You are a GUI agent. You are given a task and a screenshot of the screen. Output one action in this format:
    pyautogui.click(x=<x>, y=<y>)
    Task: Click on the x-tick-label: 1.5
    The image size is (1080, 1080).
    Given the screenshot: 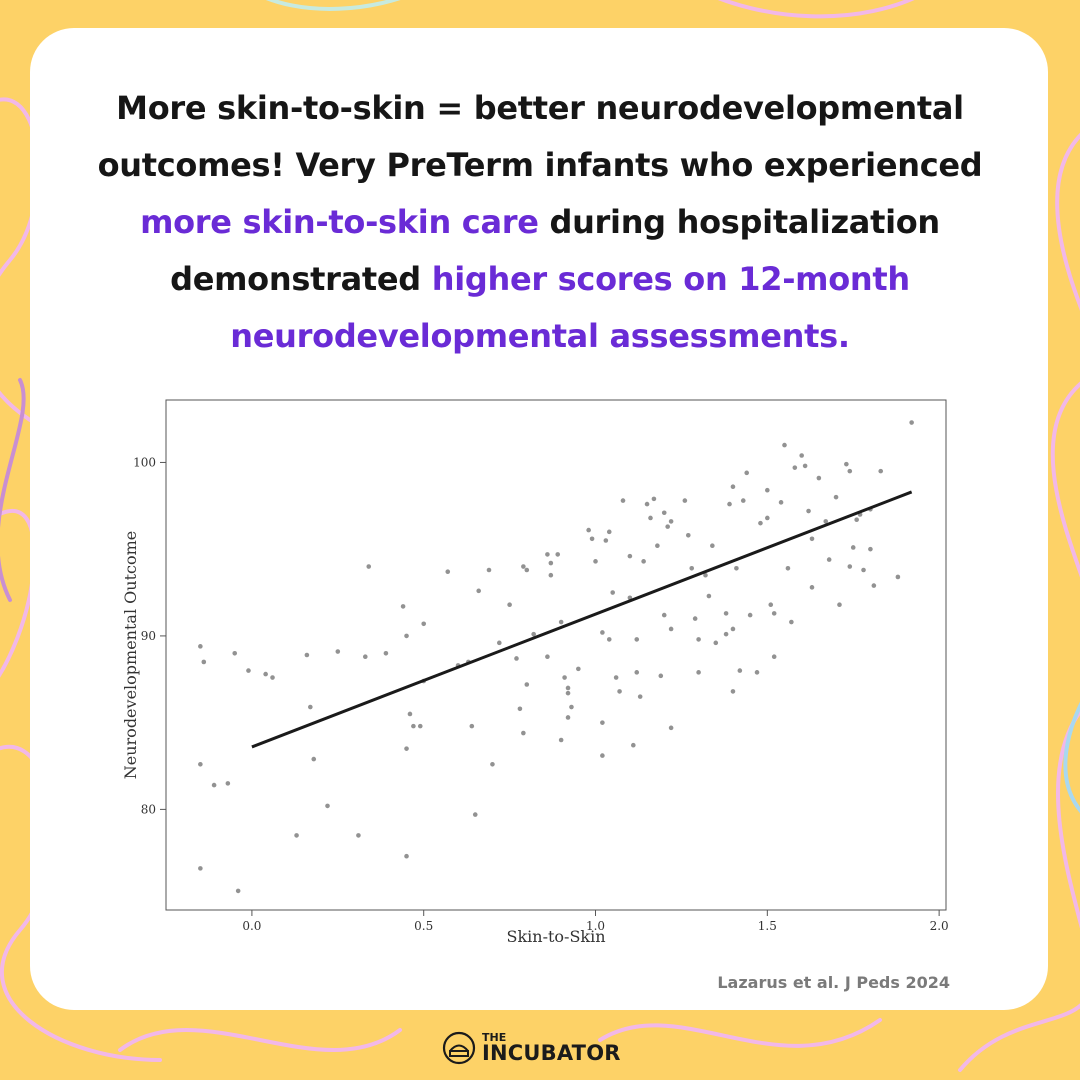 What is the action you would take?
    pyautogui.click(x=767, y=926)
    